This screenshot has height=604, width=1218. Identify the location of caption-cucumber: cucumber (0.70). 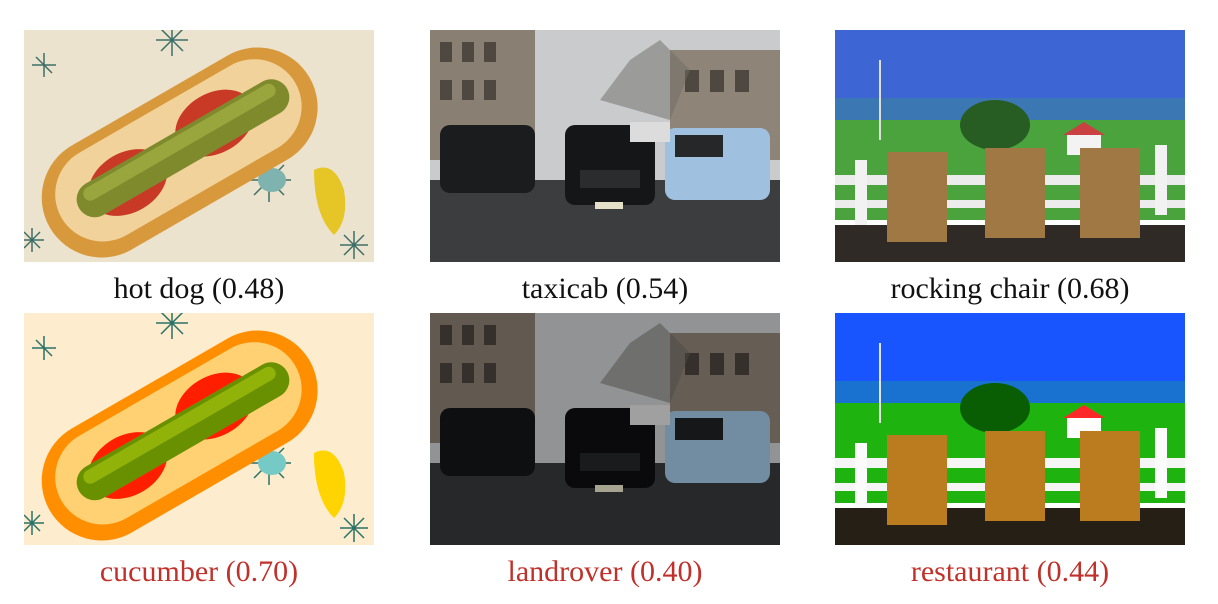
(199, 571).